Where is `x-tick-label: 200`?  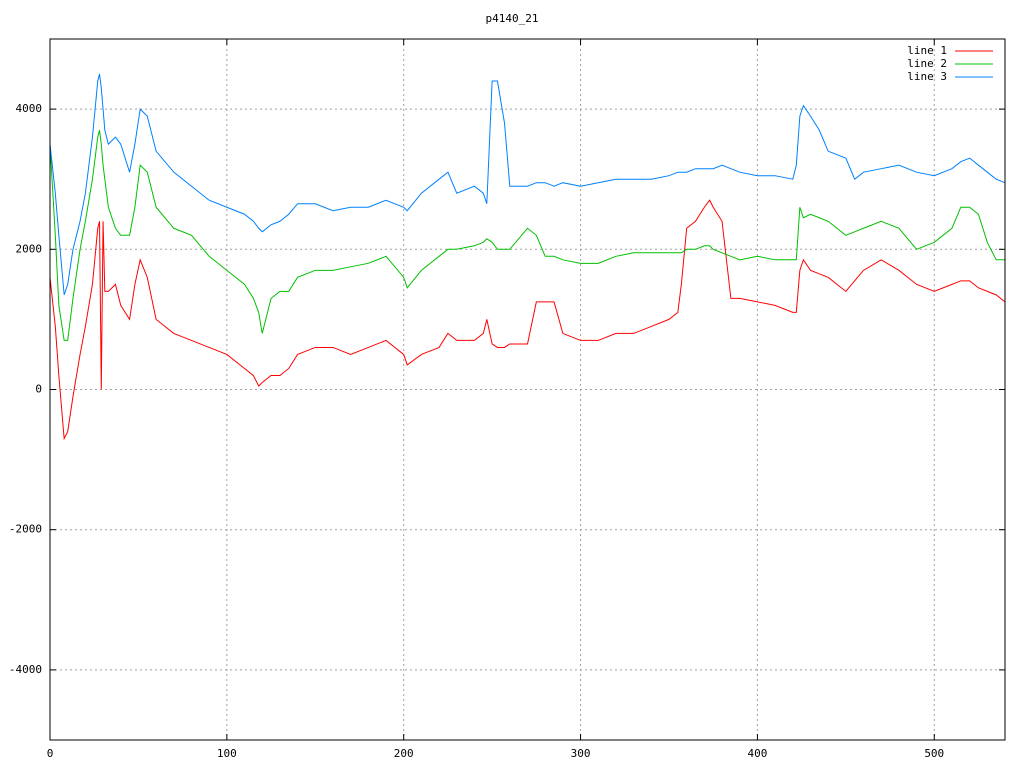
x-tick-label: 200 is located at coordinates (404, 753).